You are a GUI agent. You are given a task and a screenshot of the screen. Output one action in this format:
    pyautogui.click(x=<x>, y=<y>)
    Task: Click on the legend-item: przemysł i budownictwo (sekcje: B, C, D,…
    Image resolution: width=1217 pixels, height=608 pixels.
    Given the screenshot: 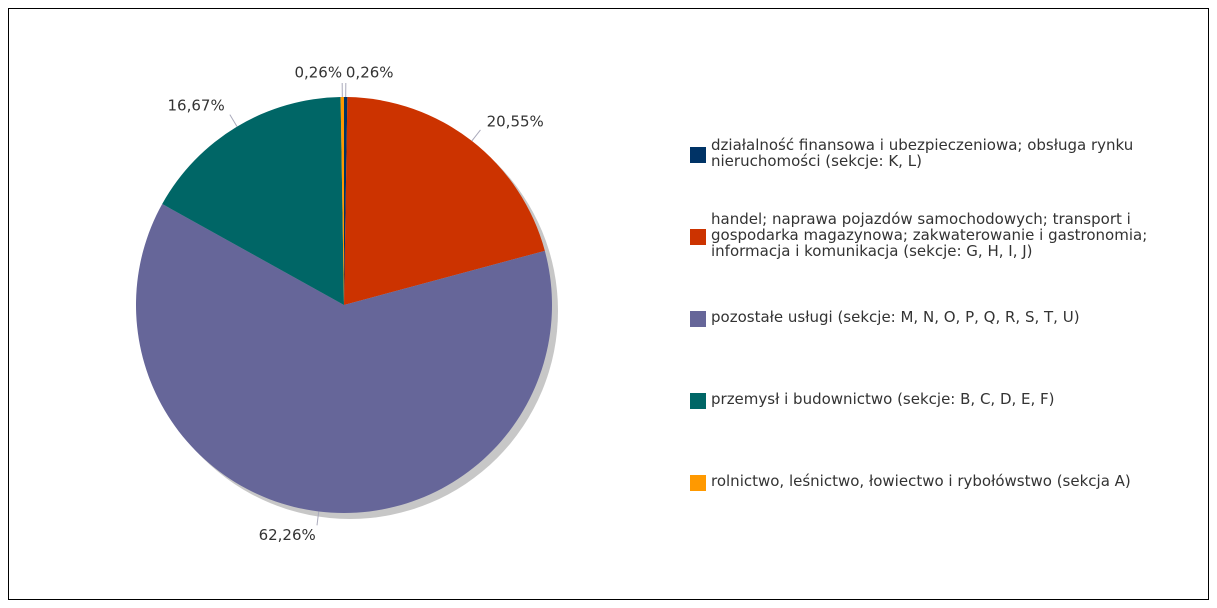 What is the action you would take?
    pyautogui.click(x=940, y=399)
    